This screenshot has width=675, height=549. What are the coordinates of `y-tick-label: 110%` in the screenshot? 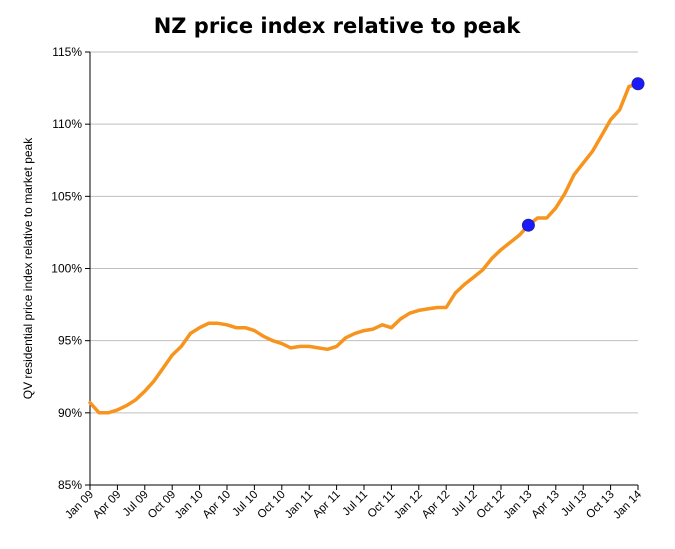 It's located at (67, 124).